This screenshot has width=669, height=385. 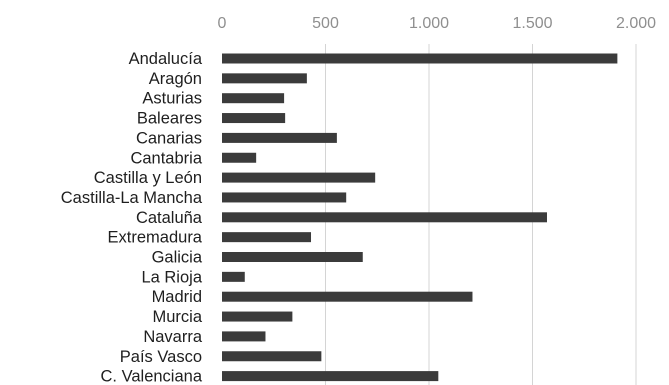 What do you see at coordinates (222, 23) in the screenshot?
I see `x-tick-label: 0` at bounding box center [222, 23].